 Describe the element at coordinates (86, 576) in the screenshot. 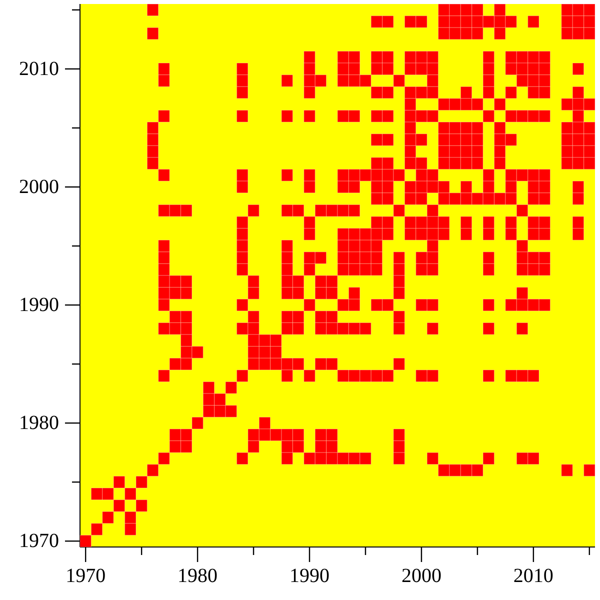

I see `x-tick-label: 1970` at that location.